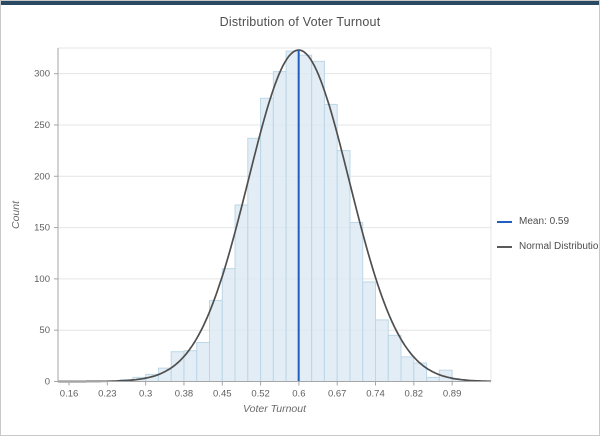 This screenshot has height=436, width=600. I want to click on y-tick-label: 300, so click(42, 74).